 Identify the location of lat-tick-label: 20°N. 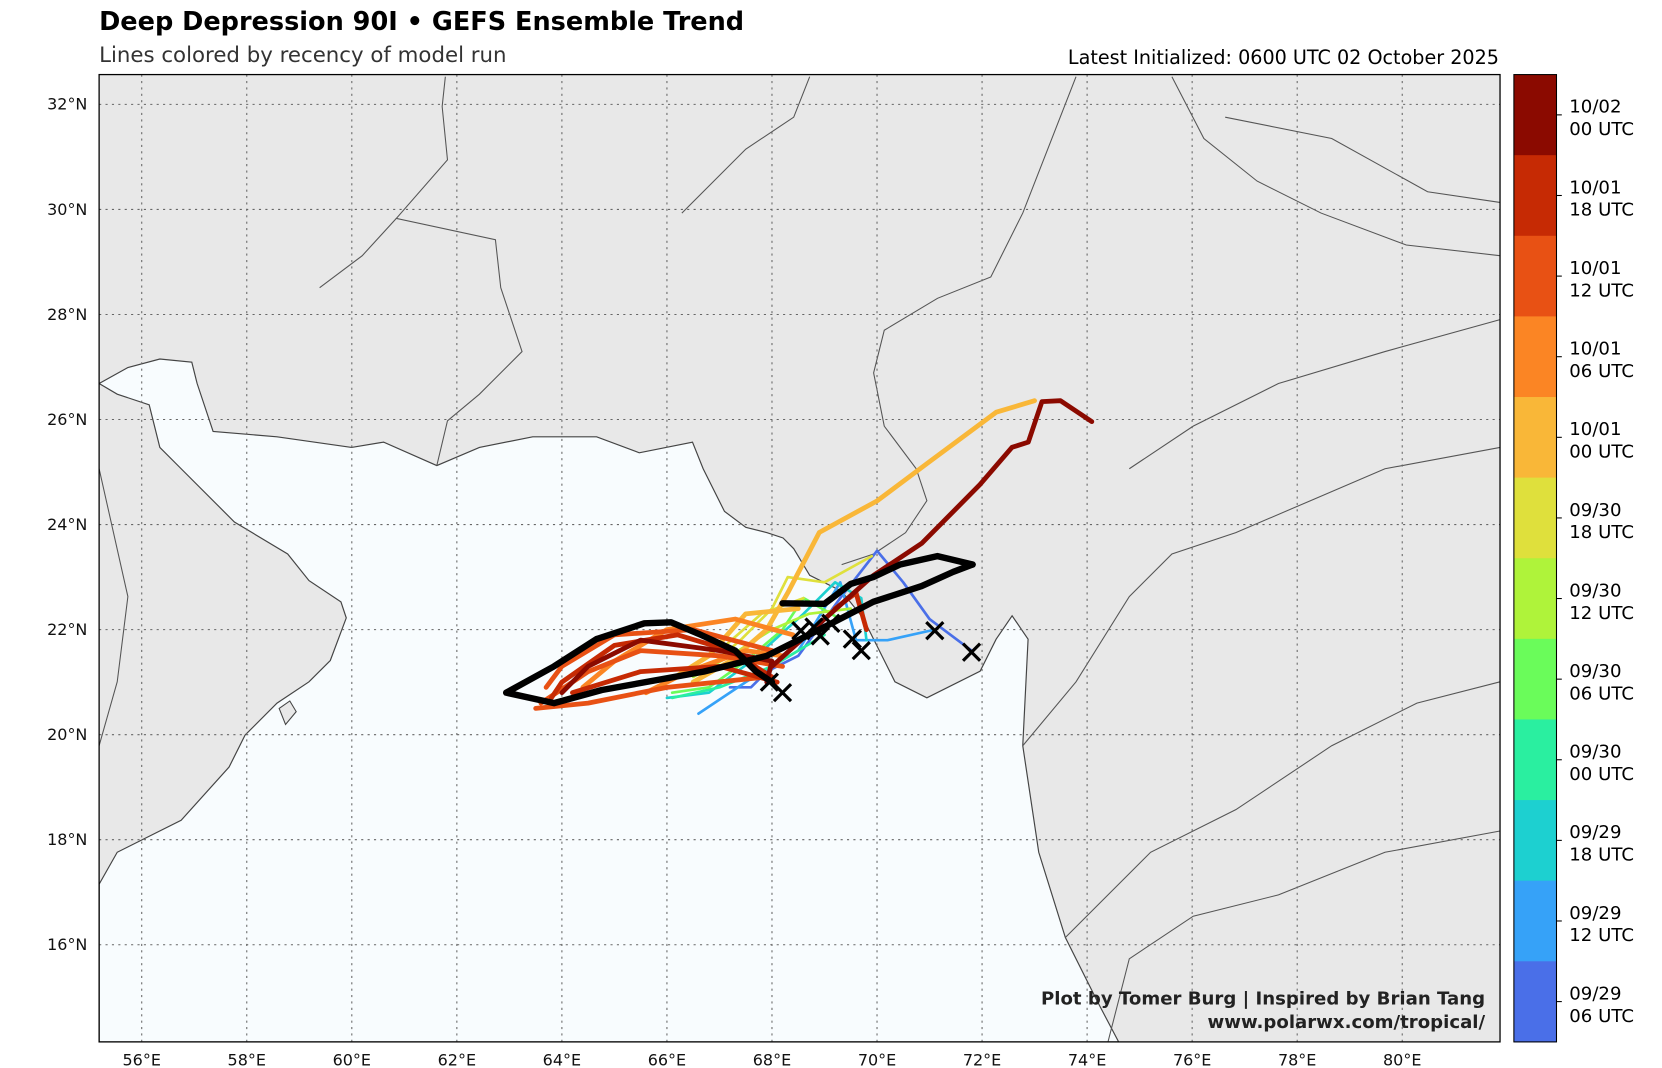
(67, 734).